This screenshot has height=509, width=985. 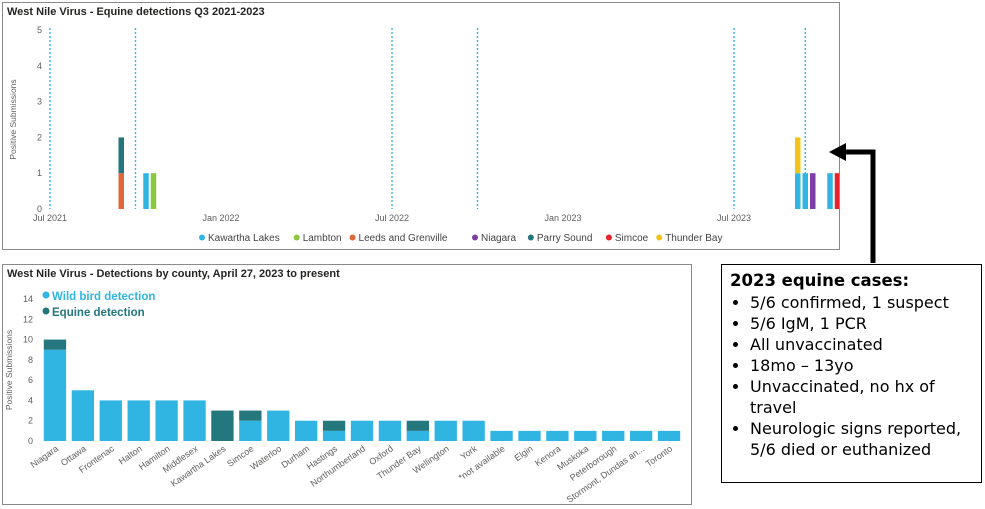 I want to click on legend-label: Equine detection, so click(x=98, y=313).